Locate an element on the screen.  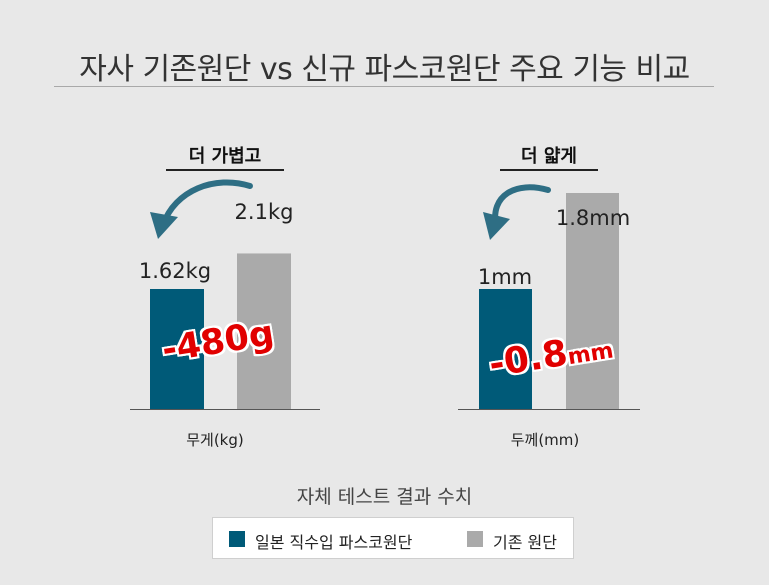
legend-swatch-old is located at coordinates (475, 539).